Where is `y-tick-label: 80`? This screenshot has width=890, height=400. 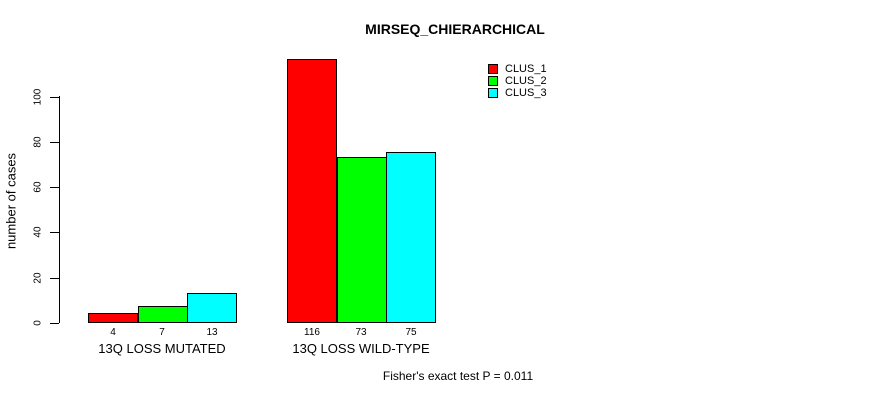 y-tick-label: 80 is located at coordinates (38, 142).